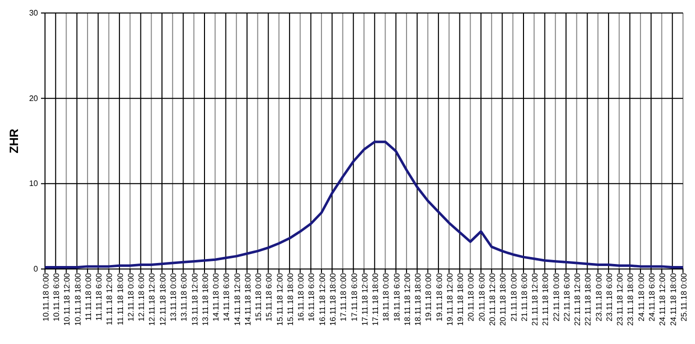 The image size is (695, 344). What do you see at coordinates (195, 299) in the screenshot?
I see `x-tick-label: 13.11.18 12:00` at bounding box center [195, 299].